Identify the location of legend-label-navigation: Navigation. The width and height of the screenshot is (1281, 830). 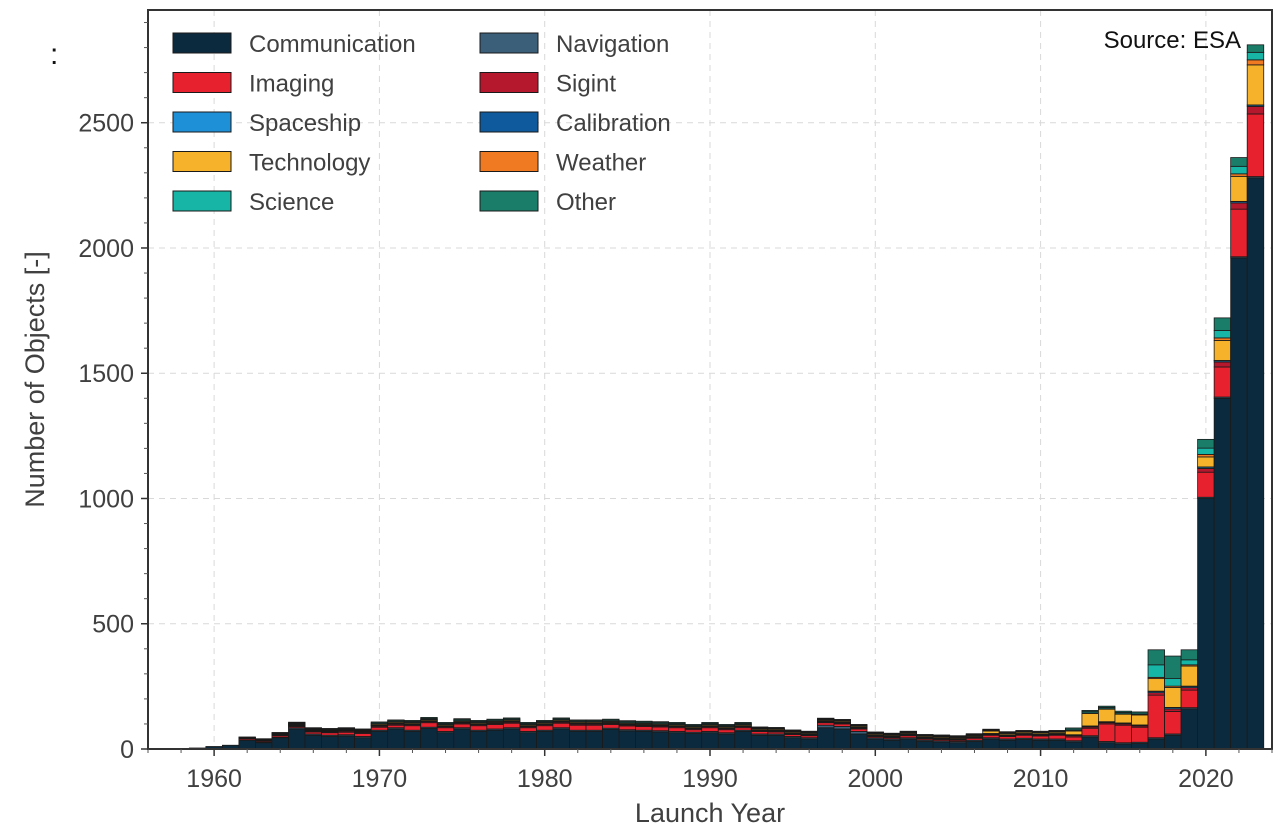
(612, 44).